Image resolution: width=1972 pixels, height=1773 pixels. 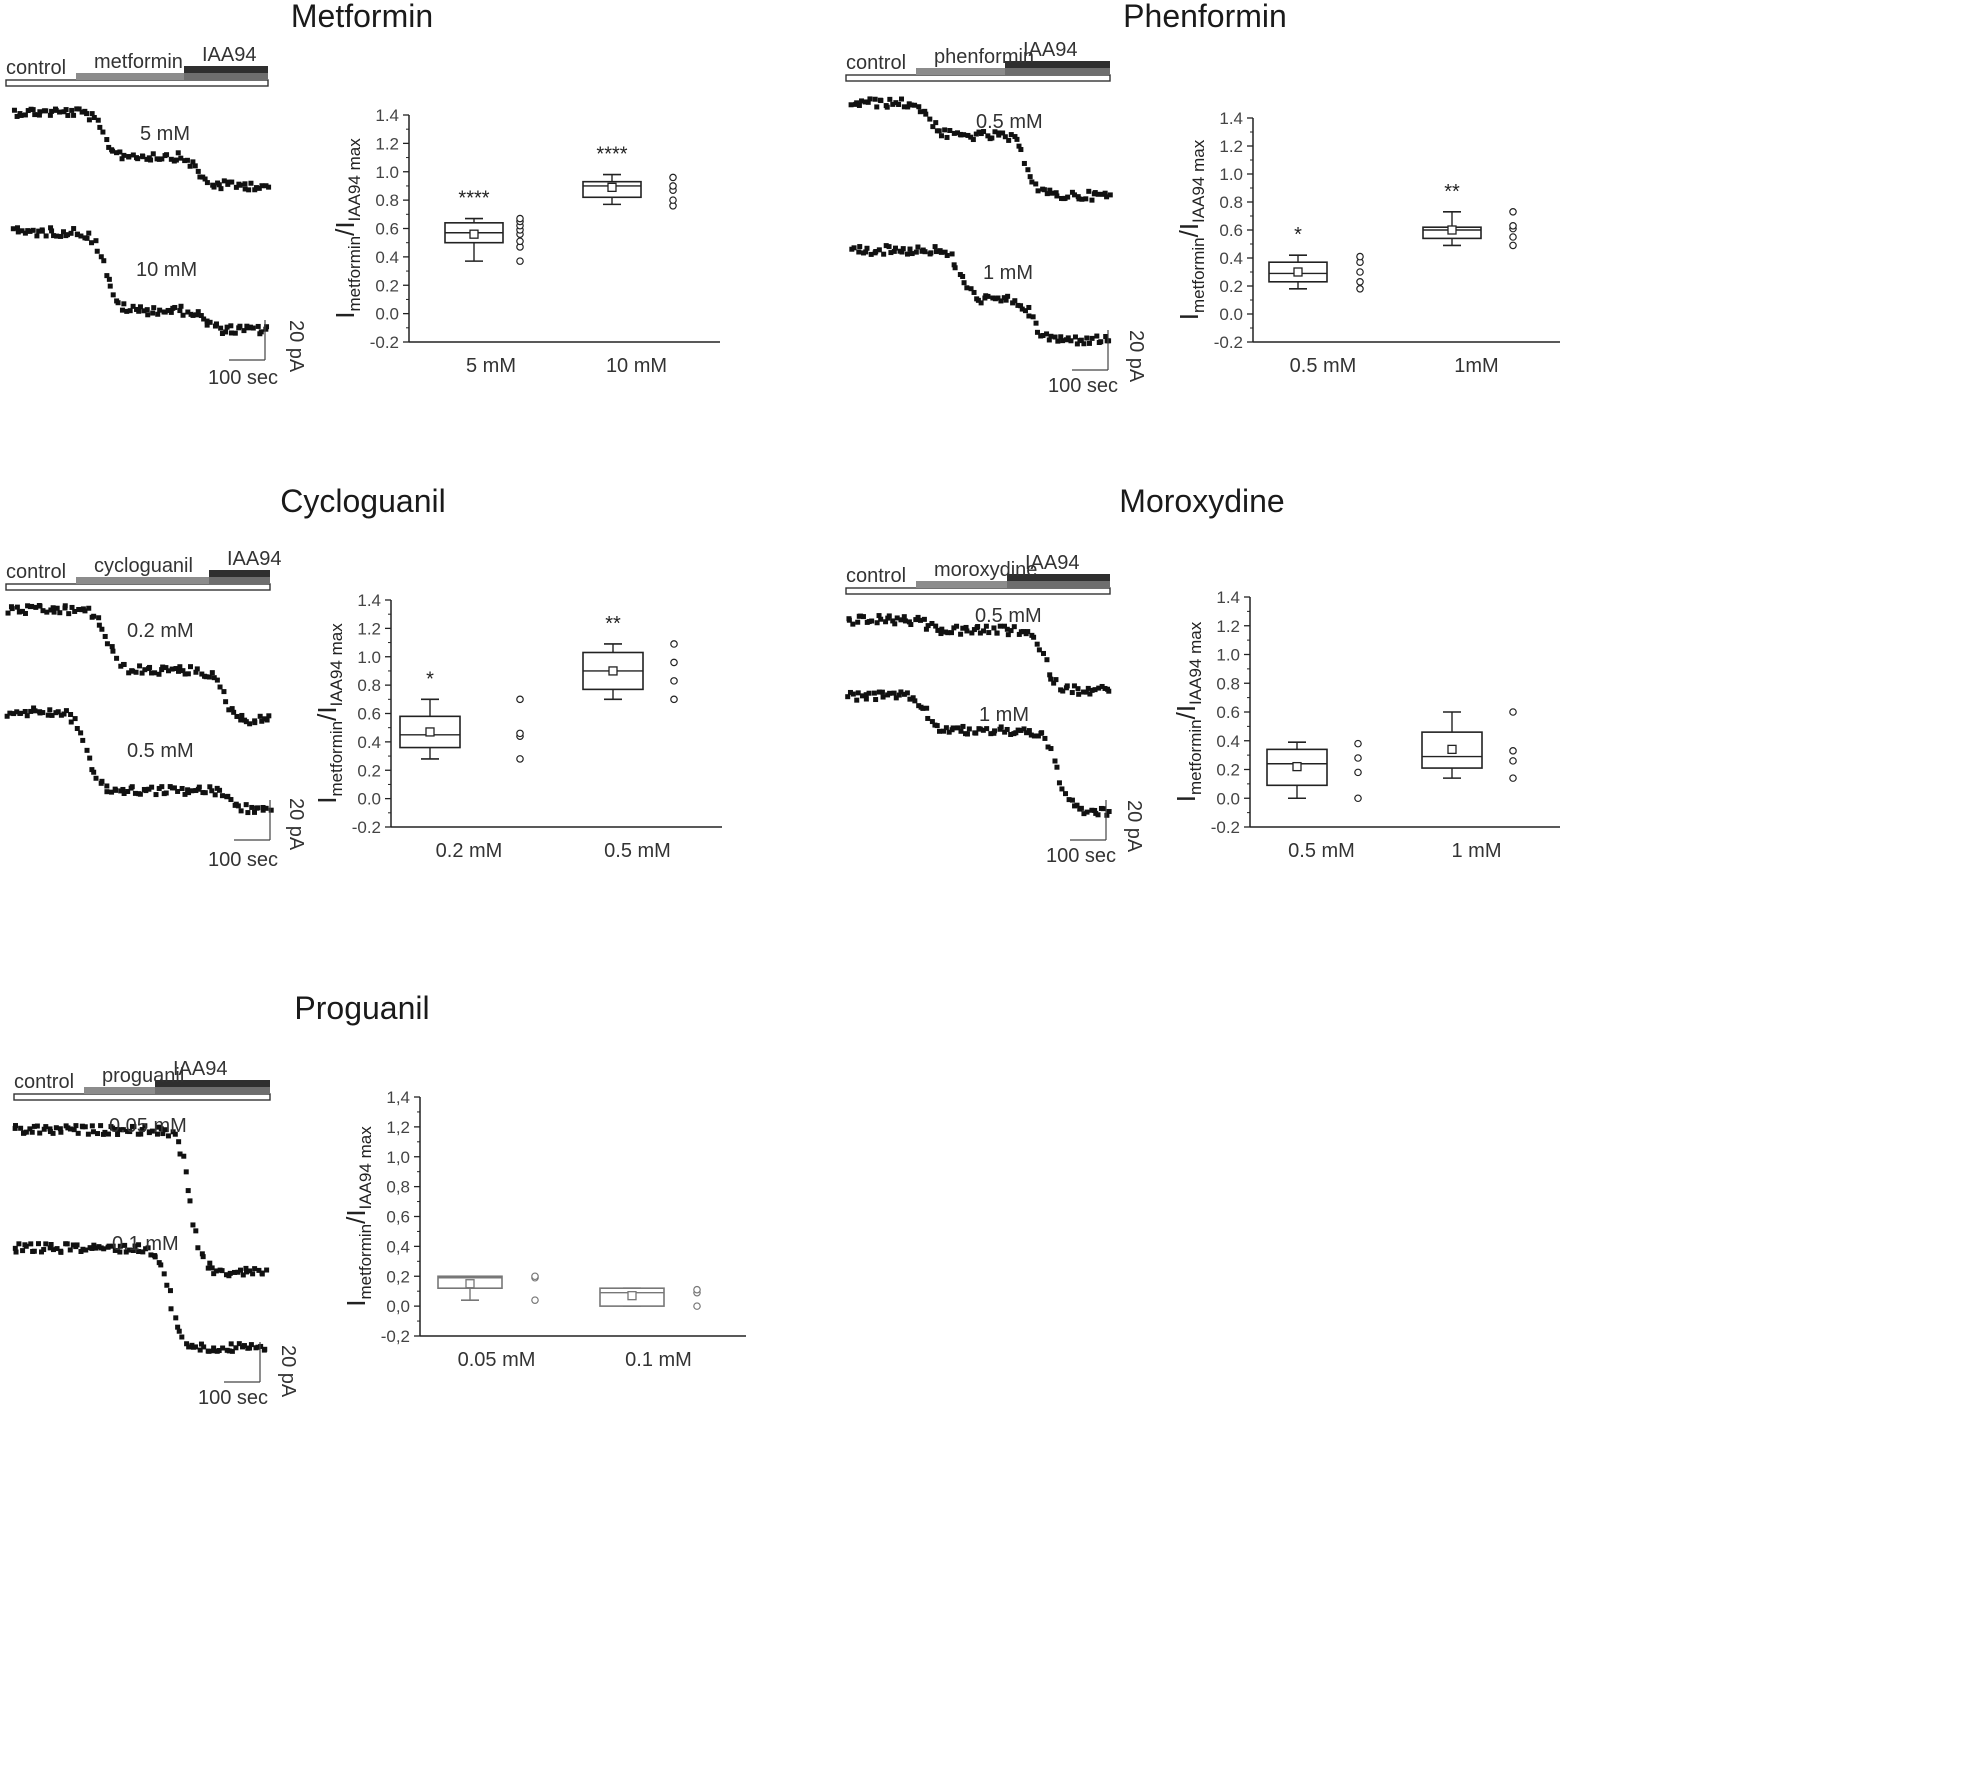 I want to click on box-plot: ****, so click(x=484, y=226).